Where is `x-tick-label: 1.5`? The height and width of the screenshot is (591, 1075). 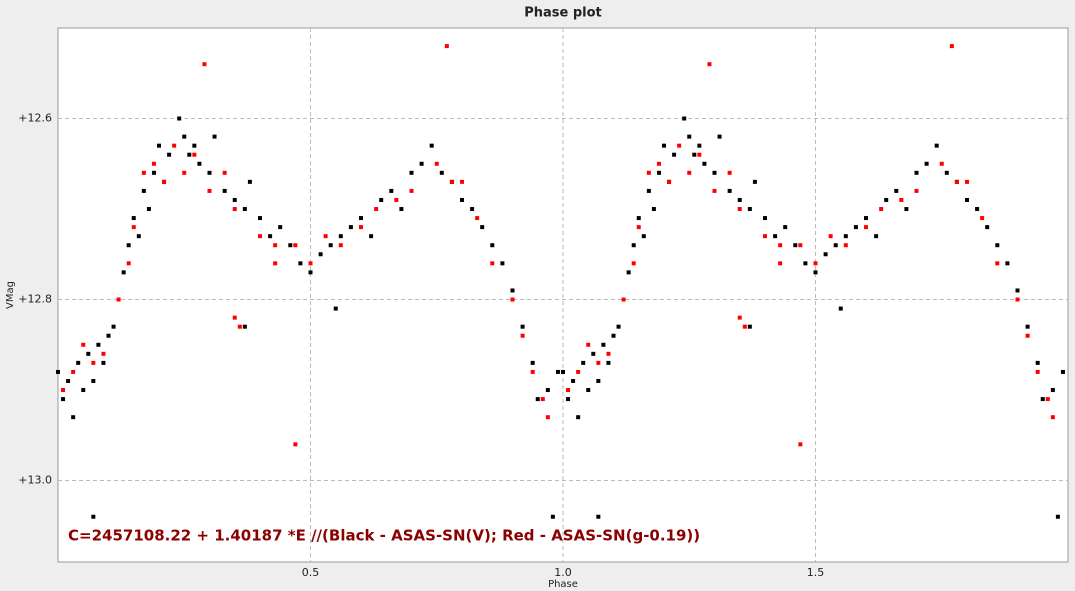 x-tick-label: 1.5 is located at coordinates (816, 572).